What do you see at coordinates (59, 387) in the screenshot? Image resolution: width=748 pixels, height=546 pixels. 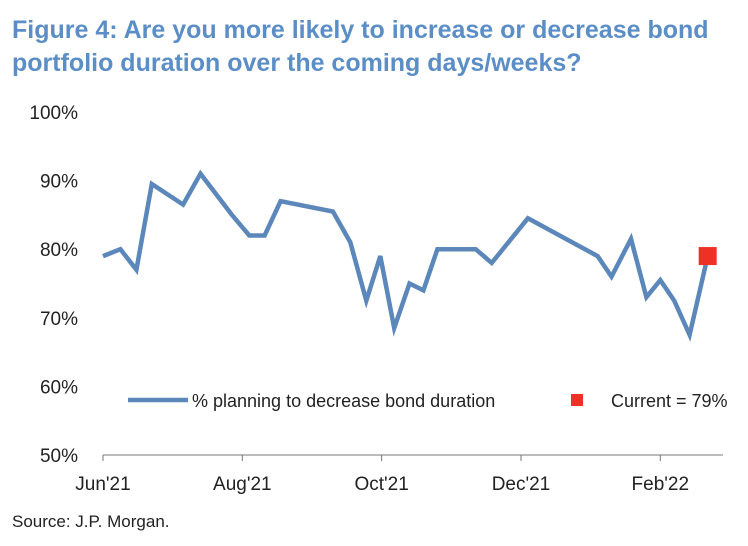 I see `y-tick-label: 60%` at bounding box center [59, 387].